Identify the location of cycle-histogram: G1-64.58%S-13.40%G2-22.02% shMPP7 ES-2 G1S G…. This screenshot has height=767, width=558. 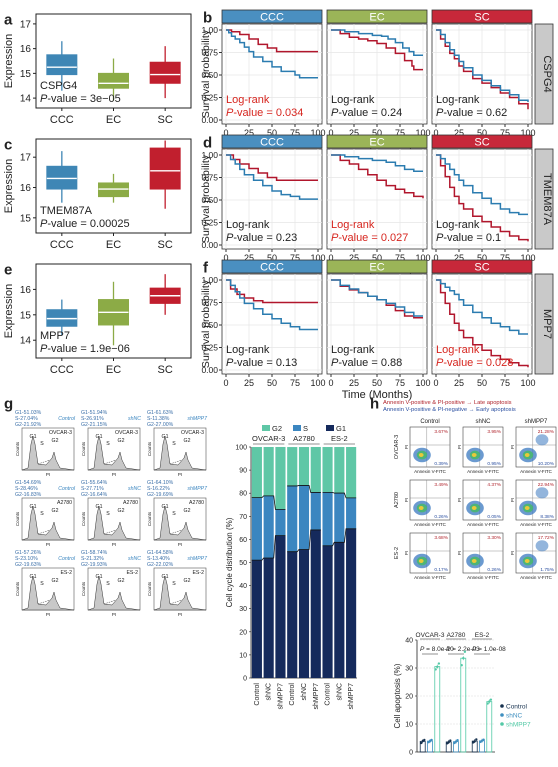
(177, 583).